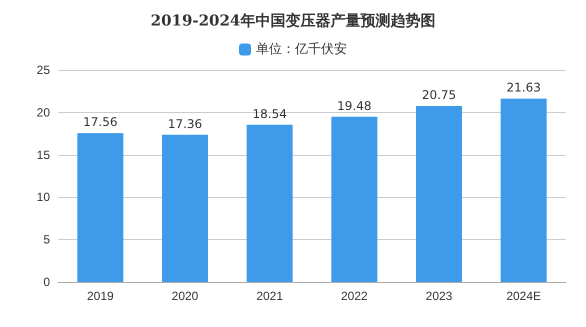  Describe the element at coordinates (524, 296) in the screenshot. I see `x-tick-label: 2024E` at that location.